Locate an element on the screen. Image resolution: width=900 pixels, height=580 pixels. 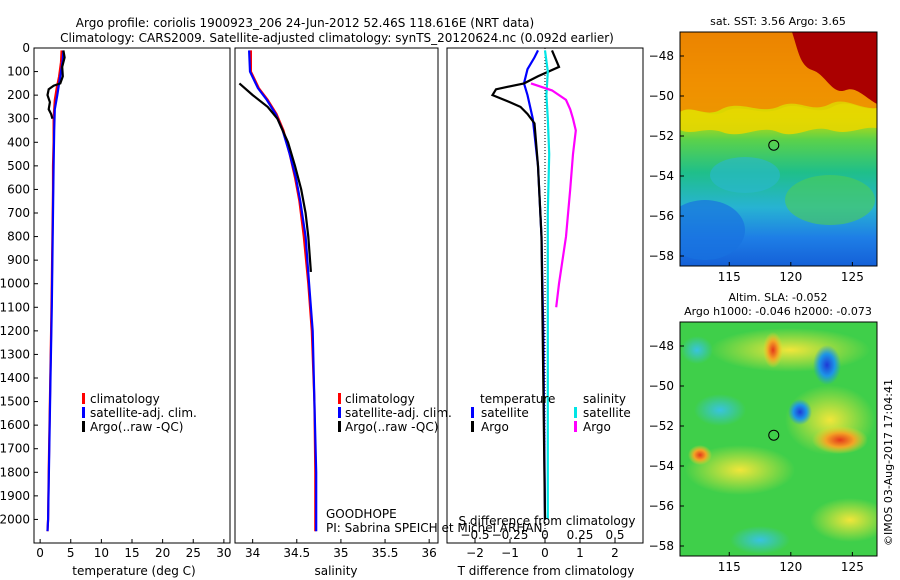
x-tick-label: 25 is located at coordinates (193, 553).